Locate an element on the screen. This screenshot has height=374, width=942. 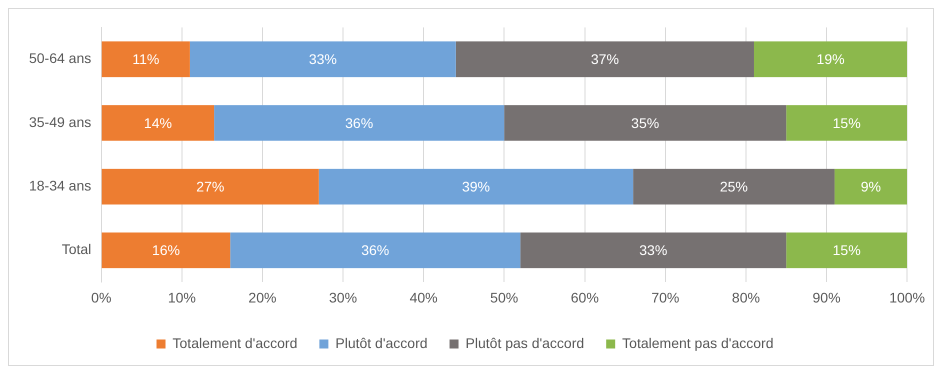
x-tick-label: 40% is located at coordinates (424, 297).